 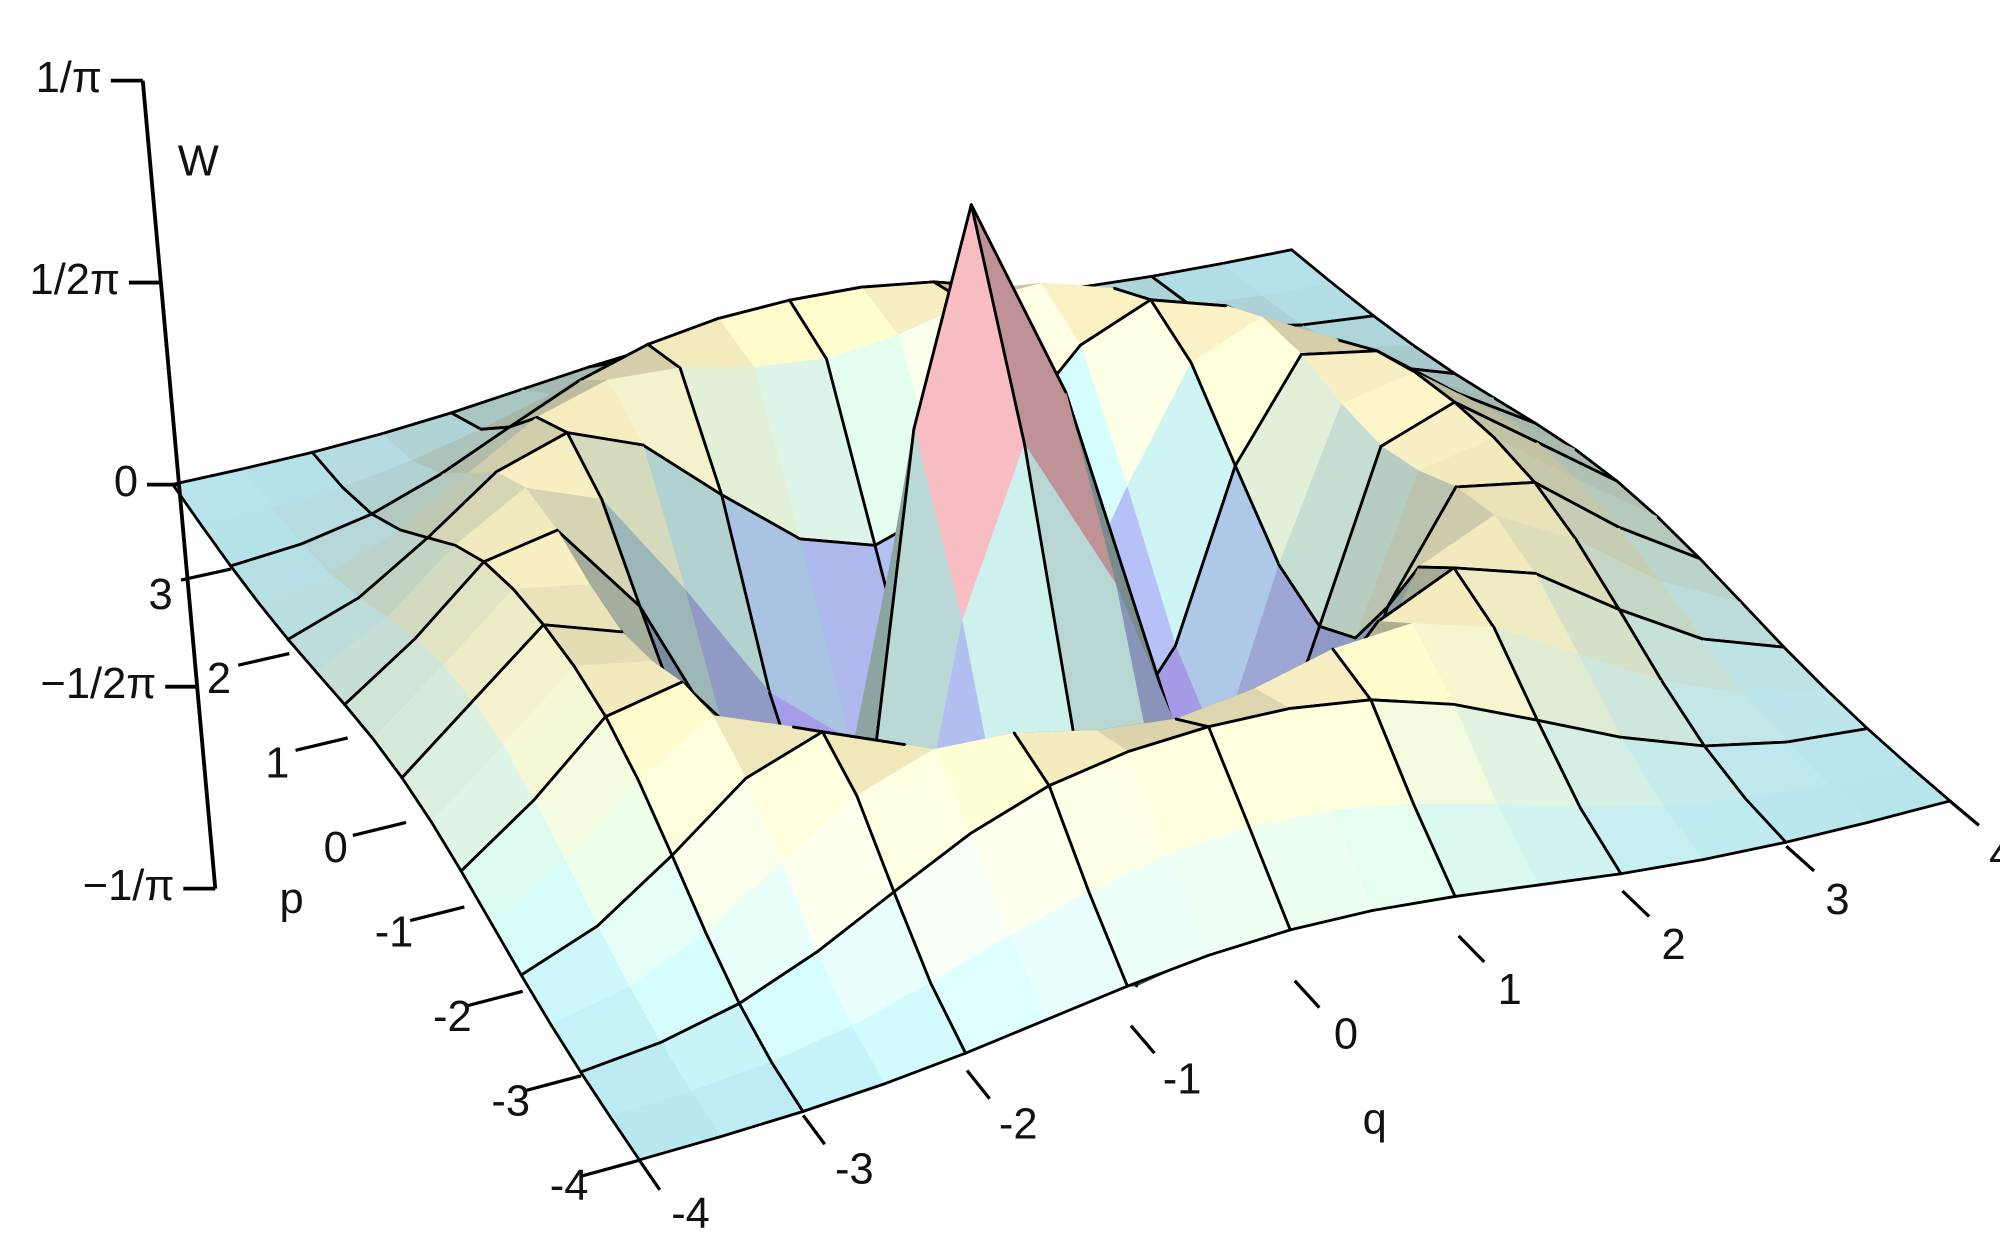 I want to click on y-tick-label: 1, so click(x=277, y=764).